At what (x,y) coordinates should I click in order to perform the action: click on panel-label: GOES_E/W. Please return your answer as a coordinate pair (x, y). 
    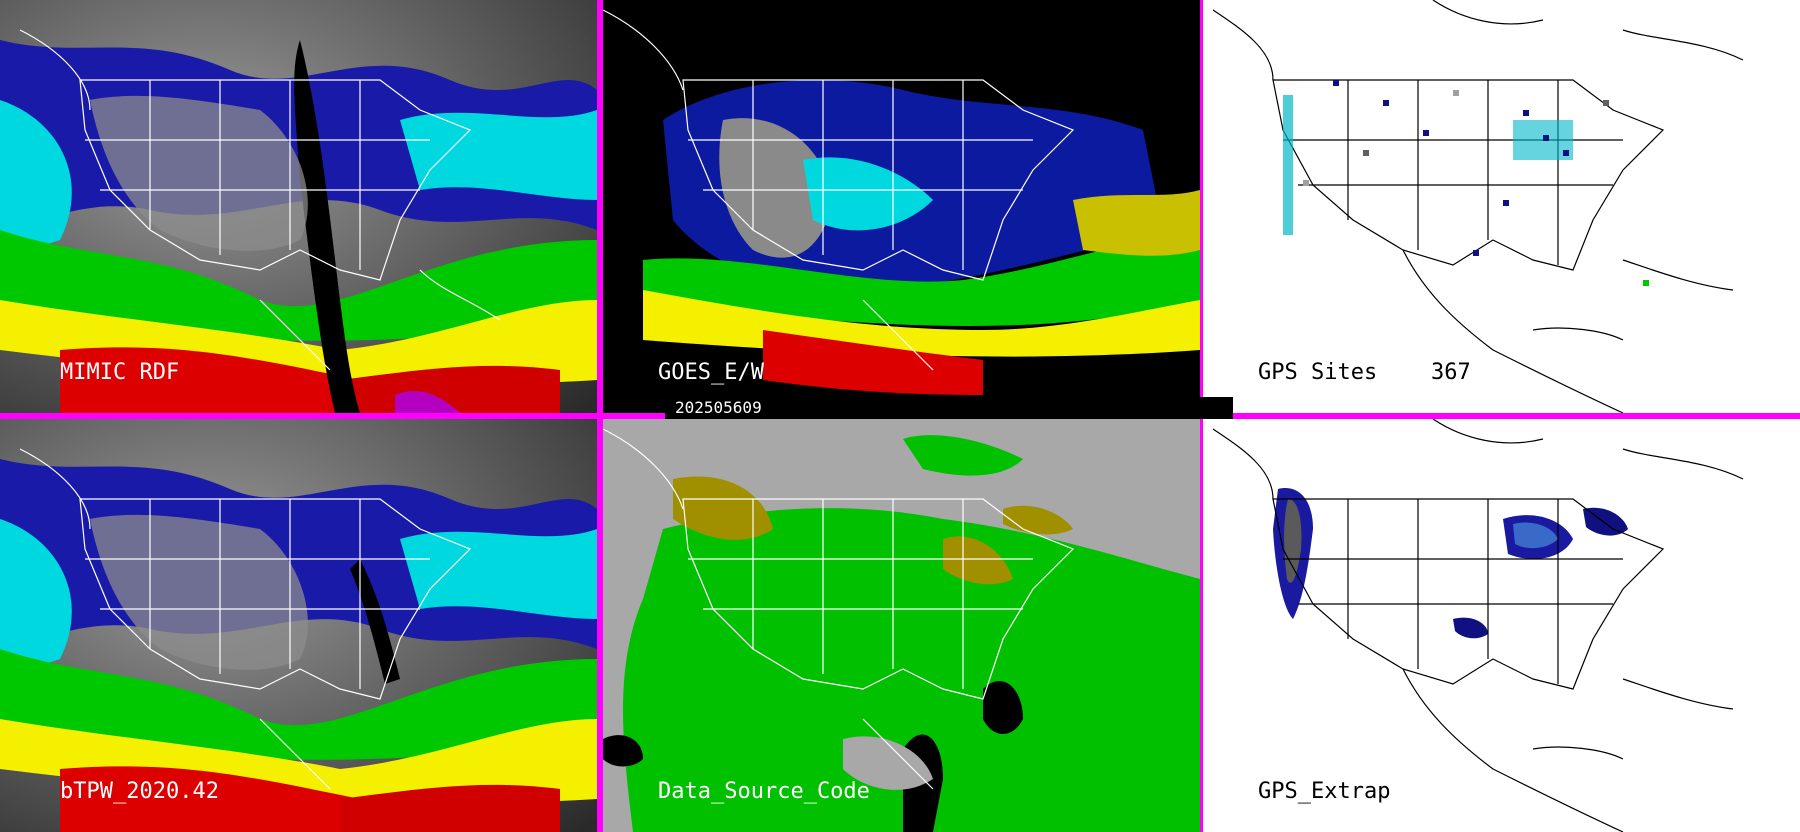
    Looking at the image, I should click on (711, 372).